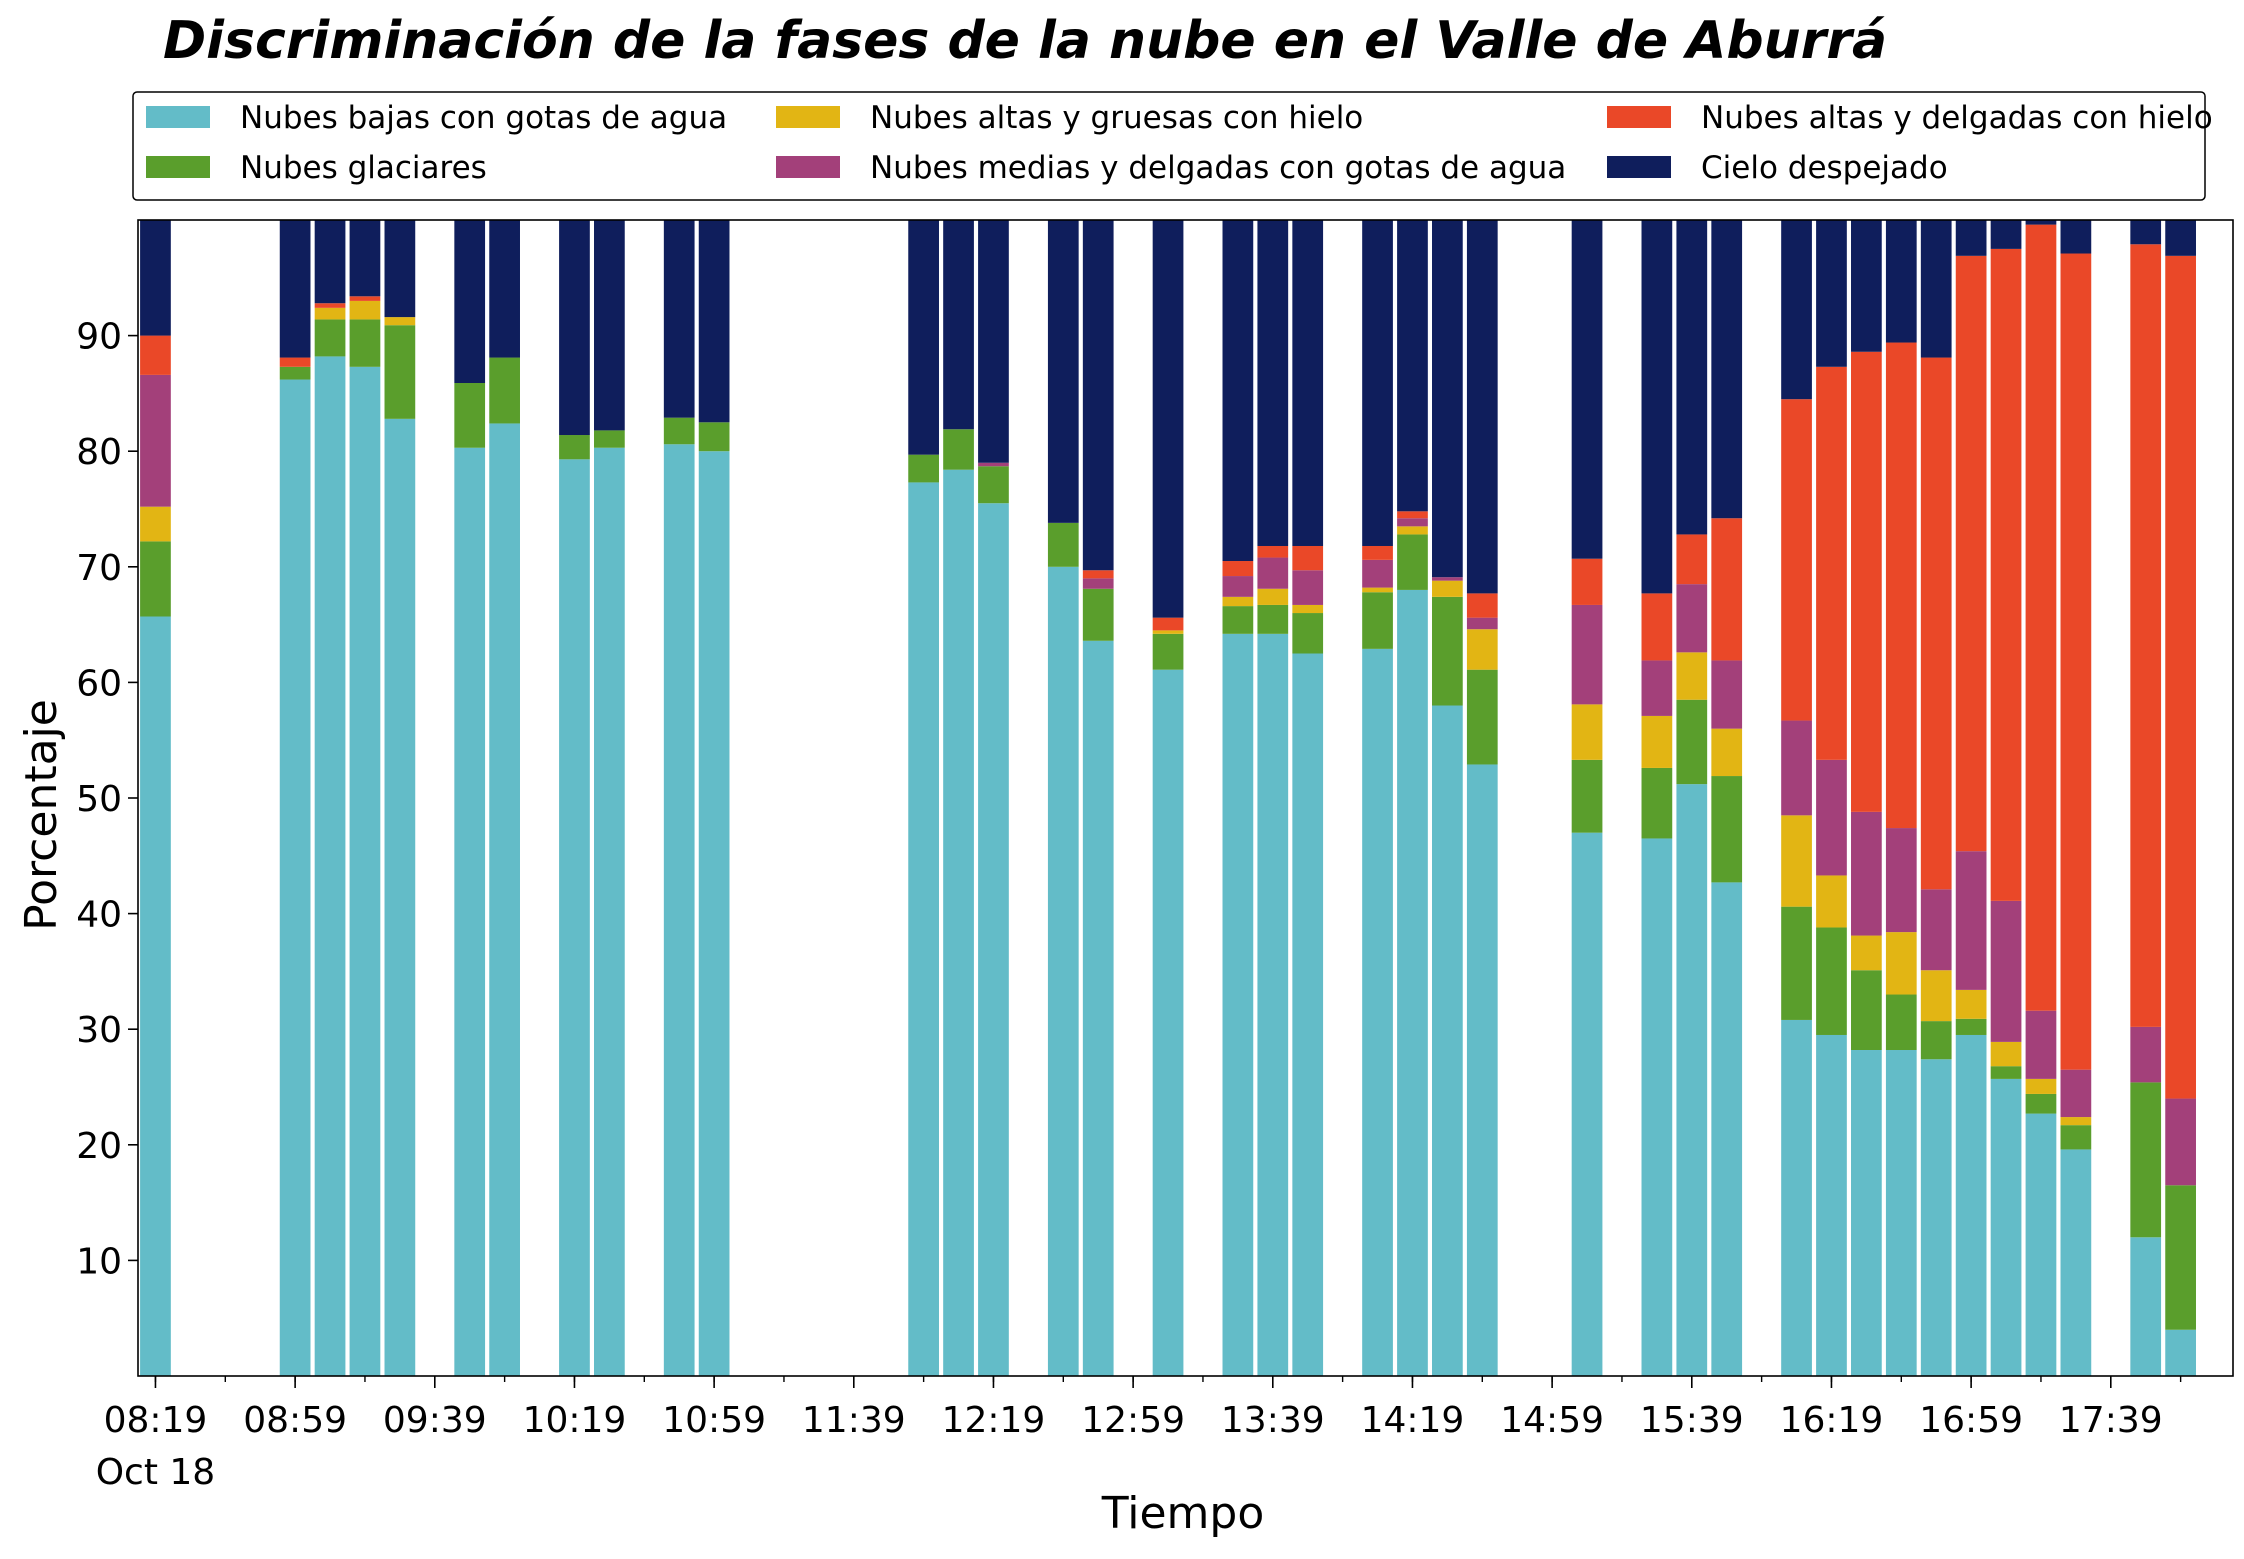 This screenshot has width=2244, height=1559. Describe the element at coordinates (41, 815) in the screenshot. I see `y-axis-label: Porcentaje` at that location.